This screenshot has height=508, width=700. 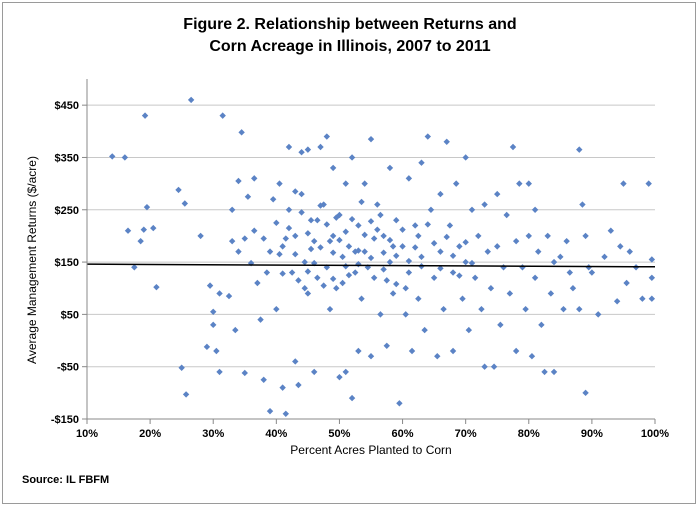 What do you see at coordinates (32, 260) in the screenshot?
I see `y-axis-label: Average Management Returns ($/acre)` at bounding box center [32, 260].